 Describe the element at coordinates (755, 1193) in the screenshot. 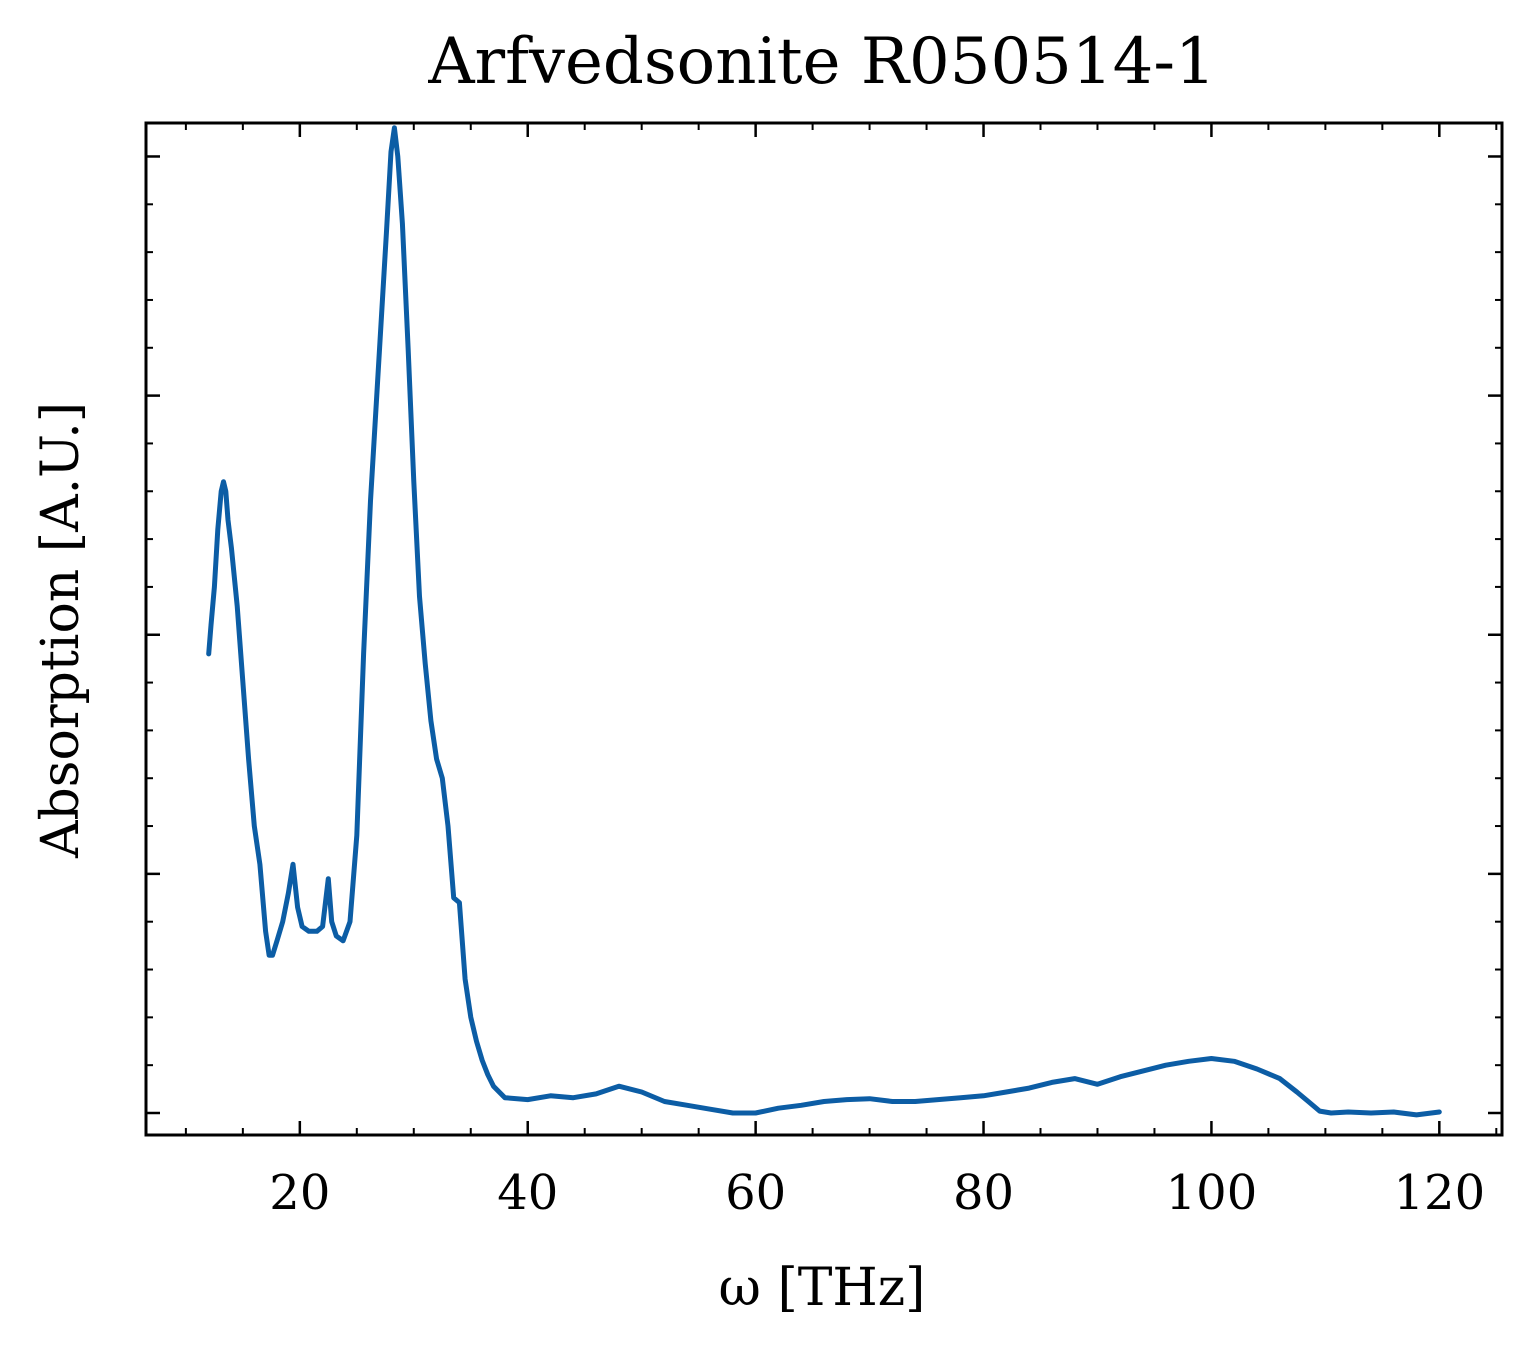

I see `x-tick-label: 60` at that location.